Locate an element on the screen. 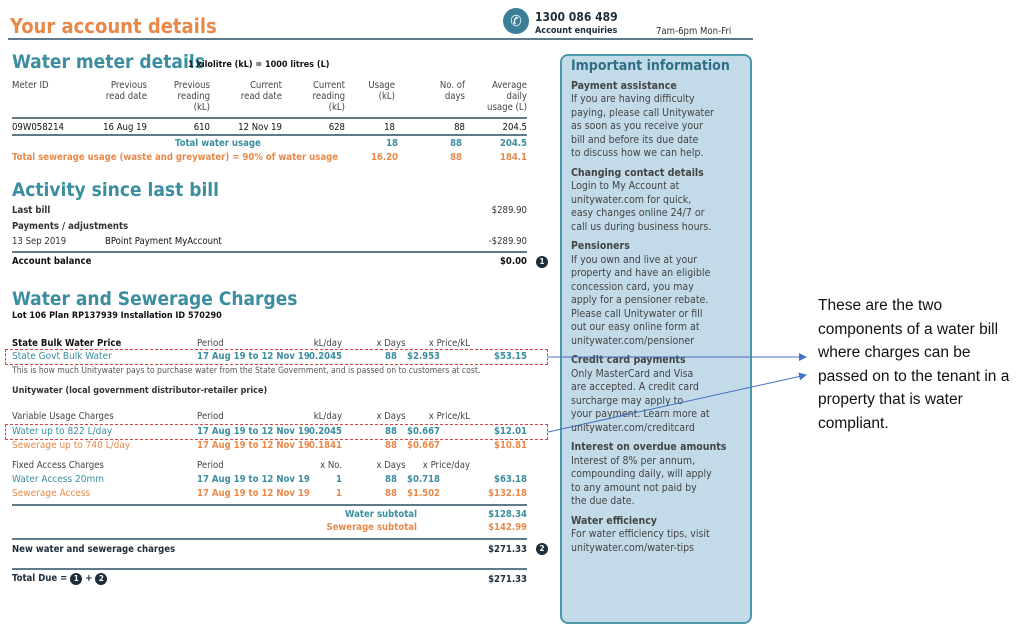 This screenshot has width=1024, height=624. total-due-text: Total Due = is located at coordinates (40, 578).